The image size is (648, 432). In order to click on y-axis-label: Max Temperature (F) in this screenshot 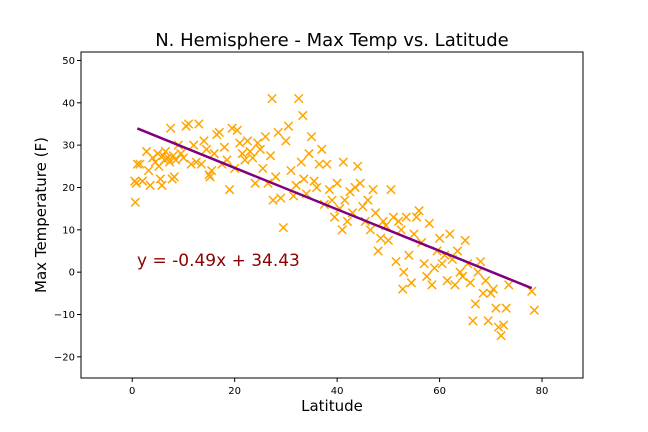, I will do `click(41, 215)`.